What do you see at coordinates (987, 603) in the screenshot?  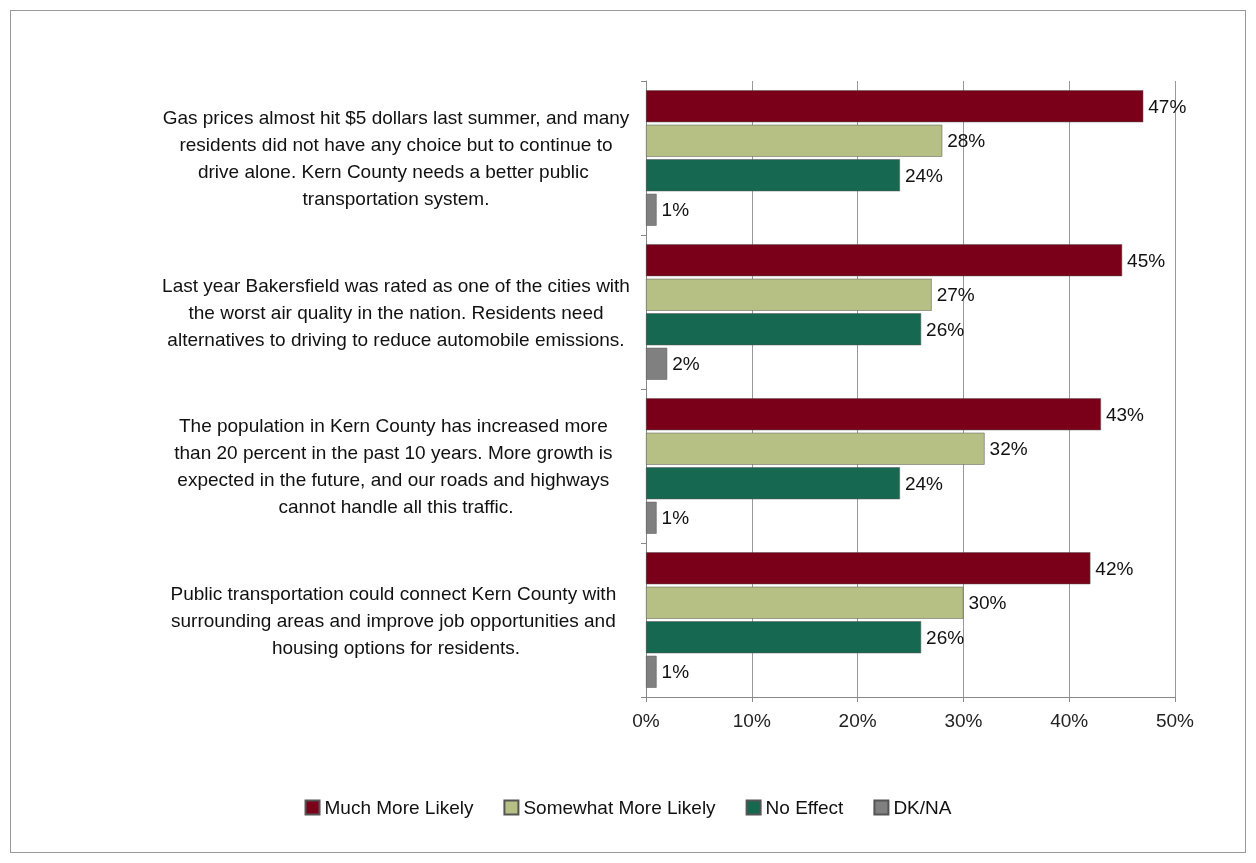 I see `data-label: 30%` at bounding box center [987, 603].